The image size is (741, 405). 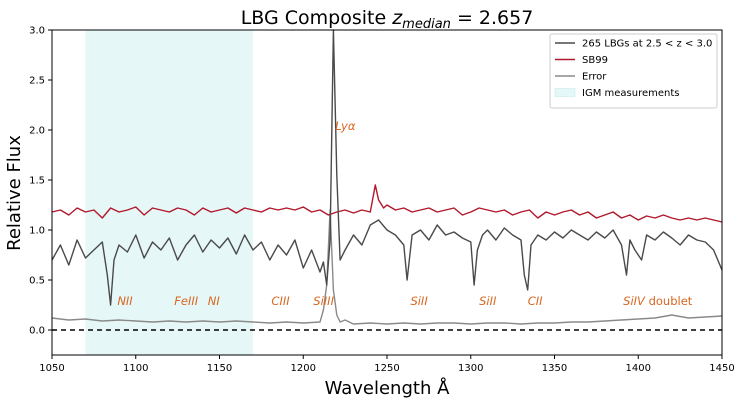 I want to click on title-variable: z, so click(x=397, y=18).